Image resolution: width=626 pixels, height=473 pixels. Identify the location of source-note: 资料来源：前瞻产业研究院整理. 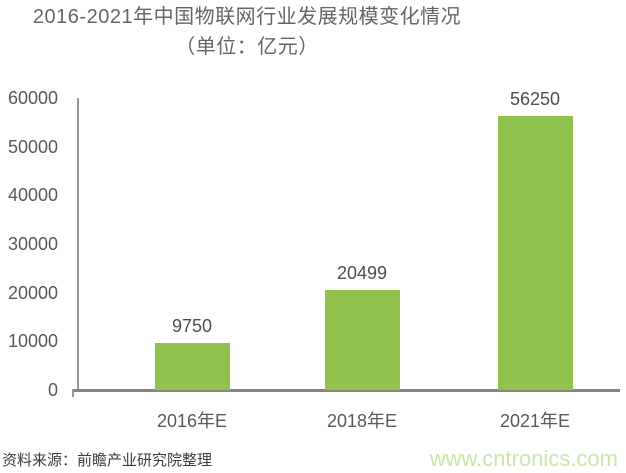
(107, 460).